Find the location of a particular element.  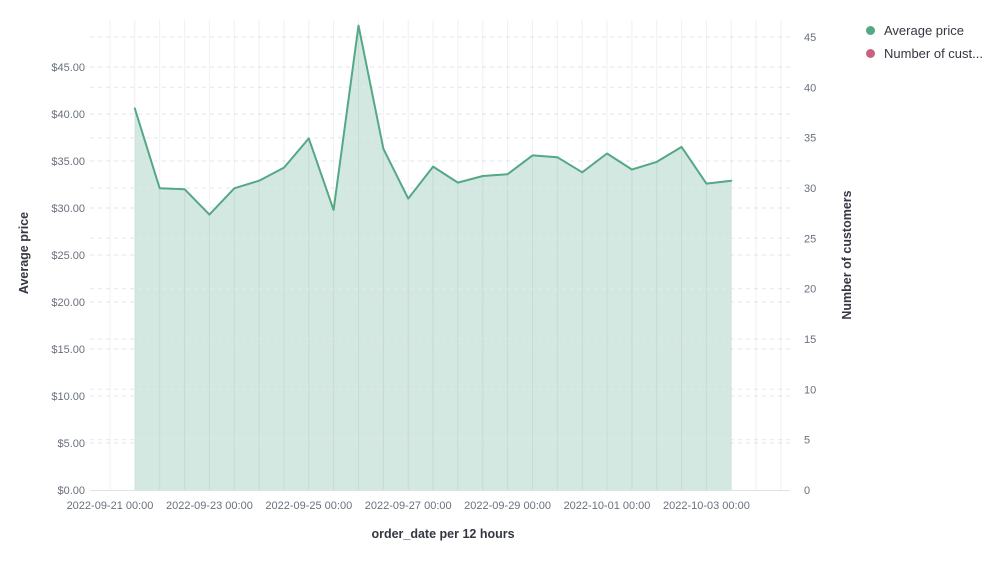

x-tick-label: 2022-09-29 00:00 is located at coordinates (507, 506).